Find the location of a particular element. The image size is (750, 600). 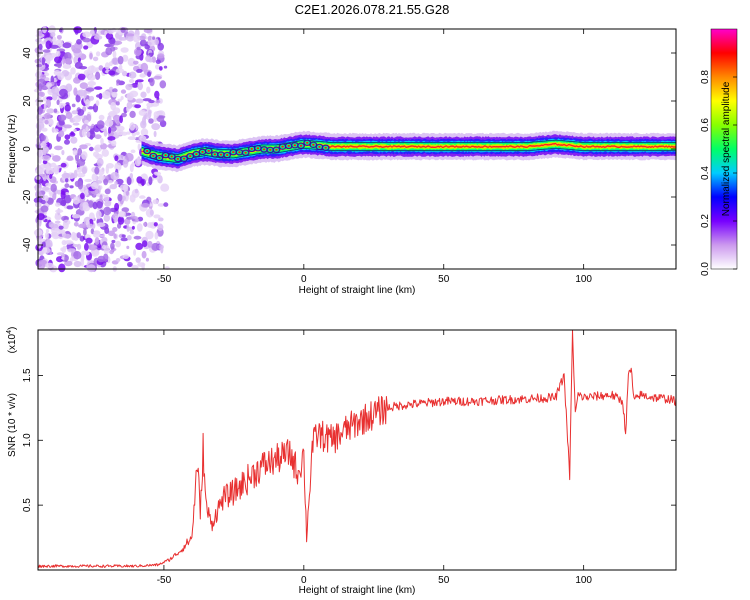

x-tick-label: 50 is located at coordinates (444, 580).